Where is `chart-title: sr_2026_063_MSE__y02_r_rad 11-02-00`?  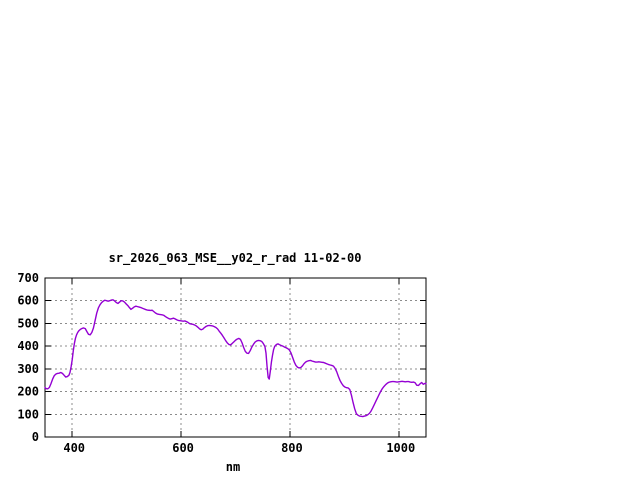 chart-title: sr_2026_063_MSE__y02_r_rad 11-02-00 is located at coordinates (235, 258).